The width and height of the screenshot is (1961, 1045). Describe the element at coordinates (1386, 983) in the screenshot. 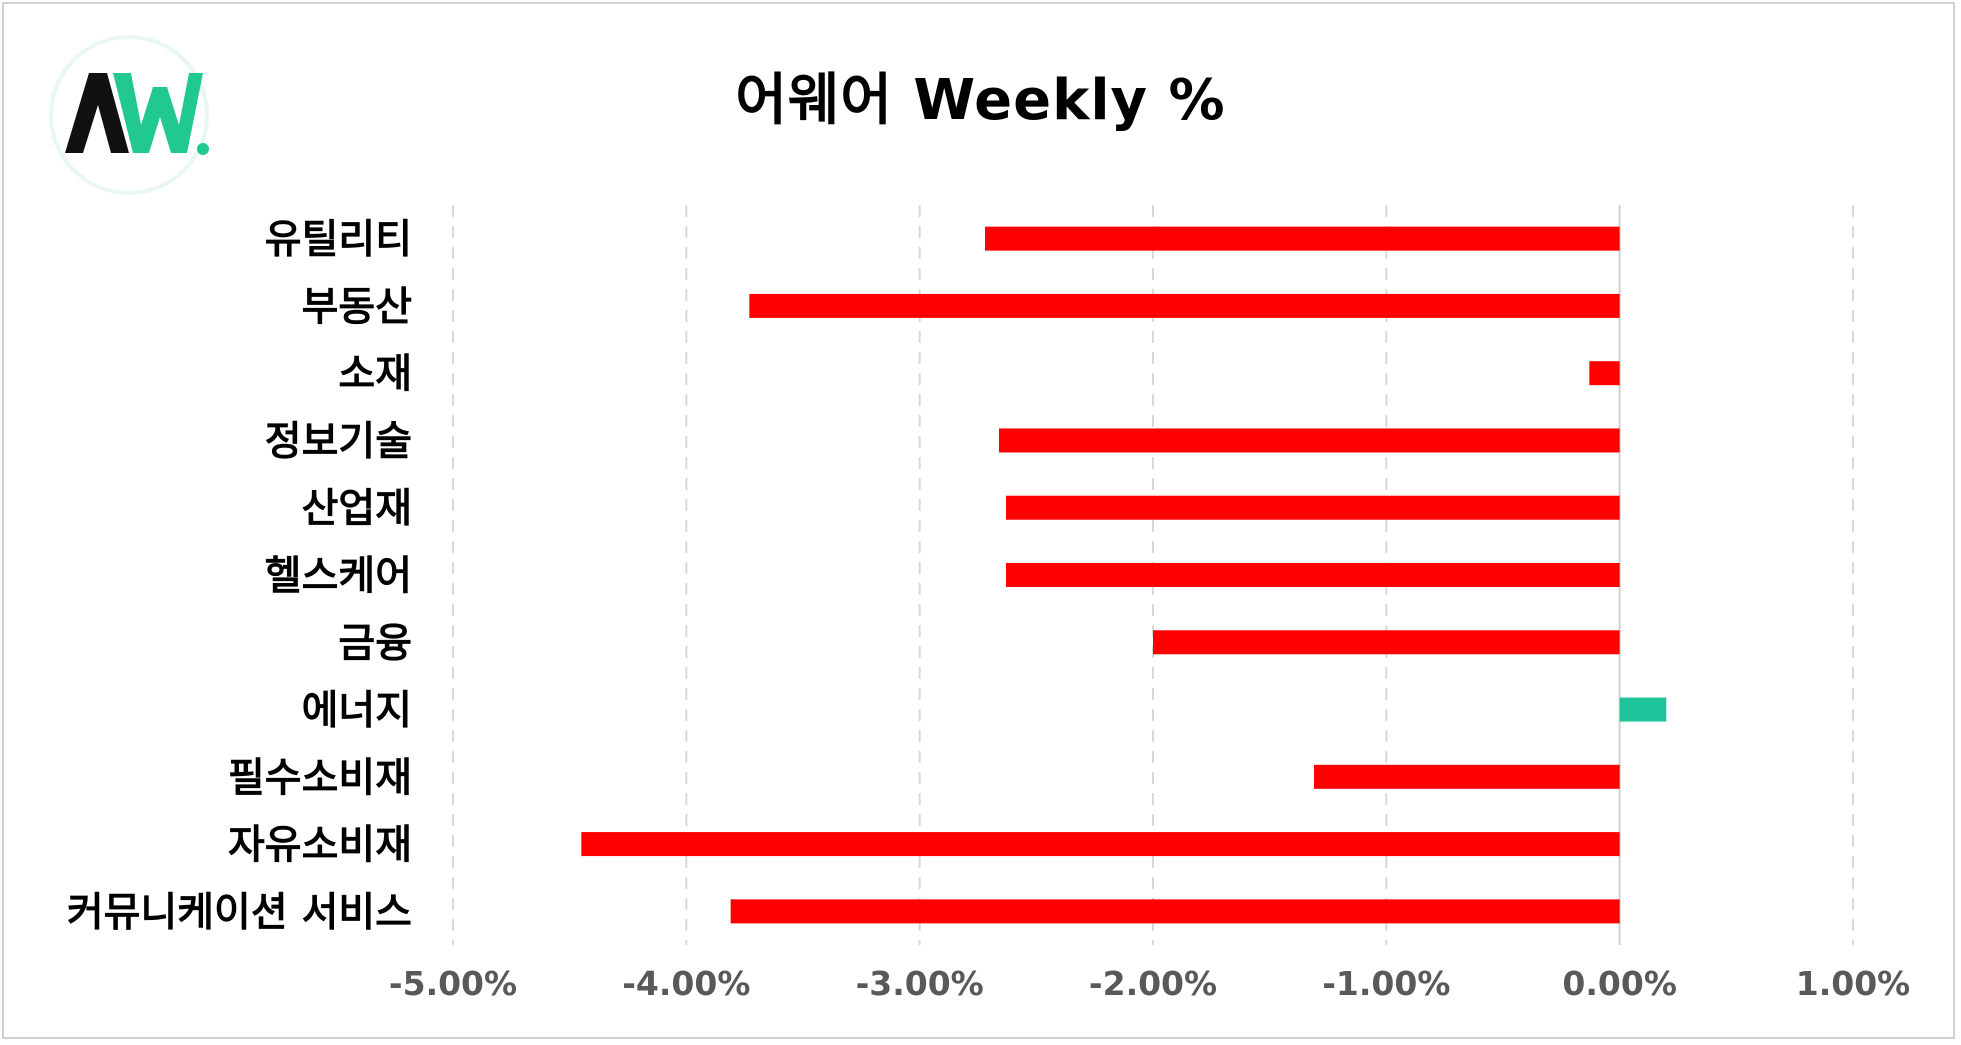

I see `x-tick-label: -1.00%` at that location.